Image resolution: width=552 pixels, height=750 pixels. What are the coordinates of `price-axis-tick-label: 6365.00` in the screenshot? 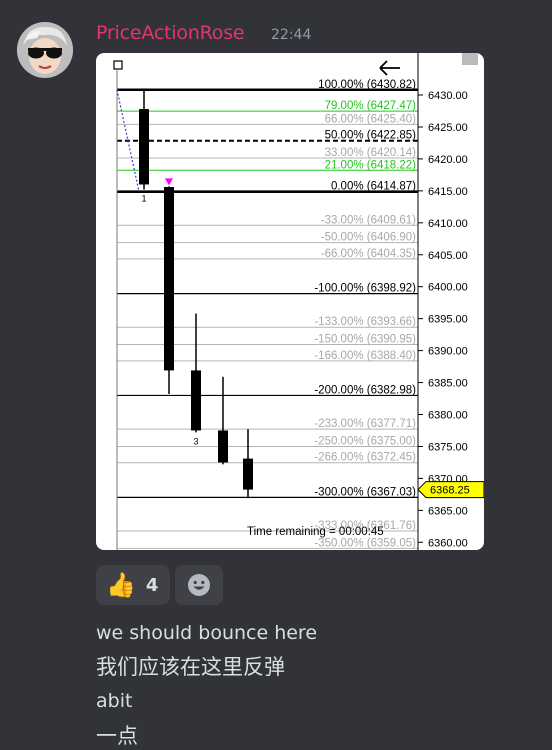 It's located at (448, 511).